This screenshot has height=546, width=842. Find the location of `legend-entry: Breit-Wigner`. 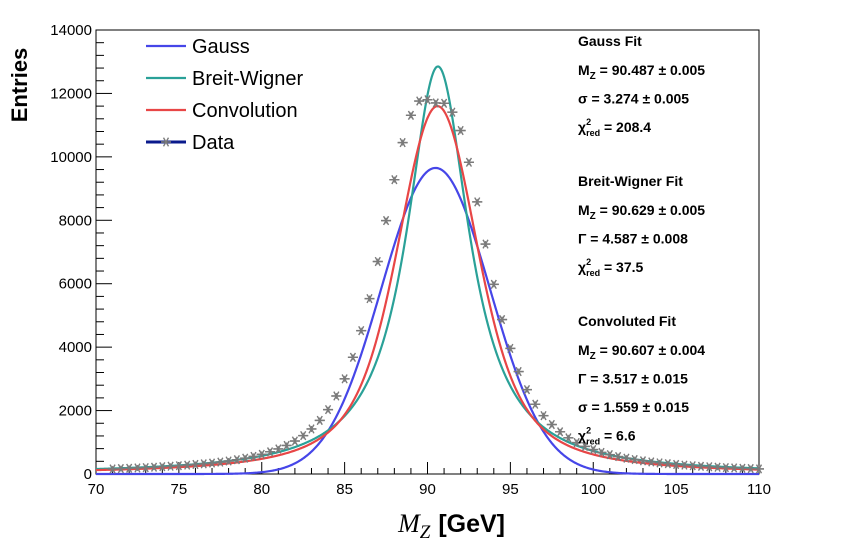

legend-entry: Breit-Wigner is located at coordinates (224, 79).